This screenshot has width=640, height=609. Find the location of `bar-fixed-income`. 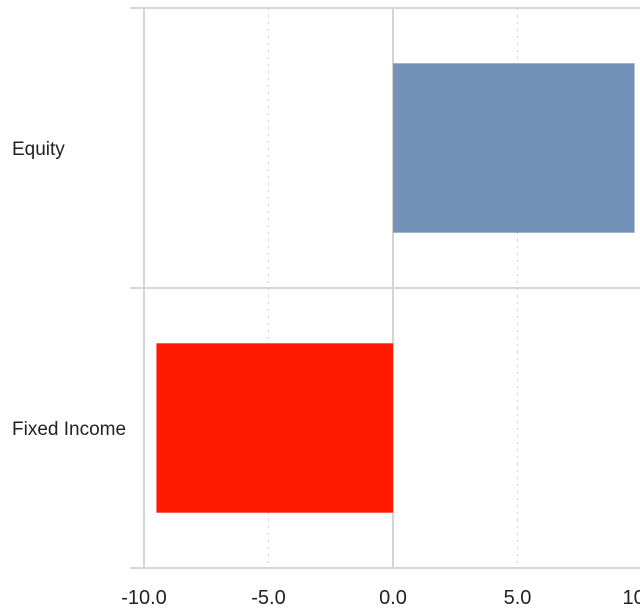

bar-fixed-income is located at coordinates (274, 427).